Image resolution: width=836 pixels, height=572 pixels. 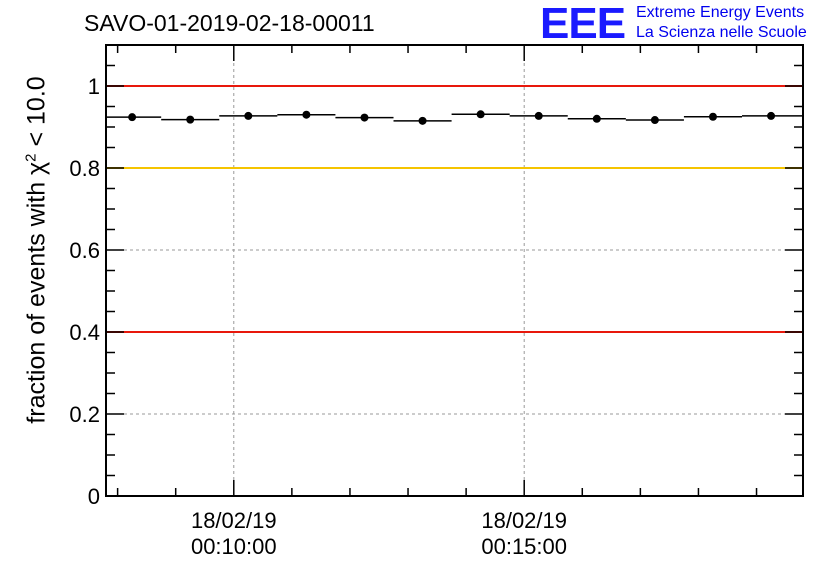 What do you see at coordinates (84, 332) in the screenshot?
I see `y-tick-label: 0.4` at bounding box center [84, 332].